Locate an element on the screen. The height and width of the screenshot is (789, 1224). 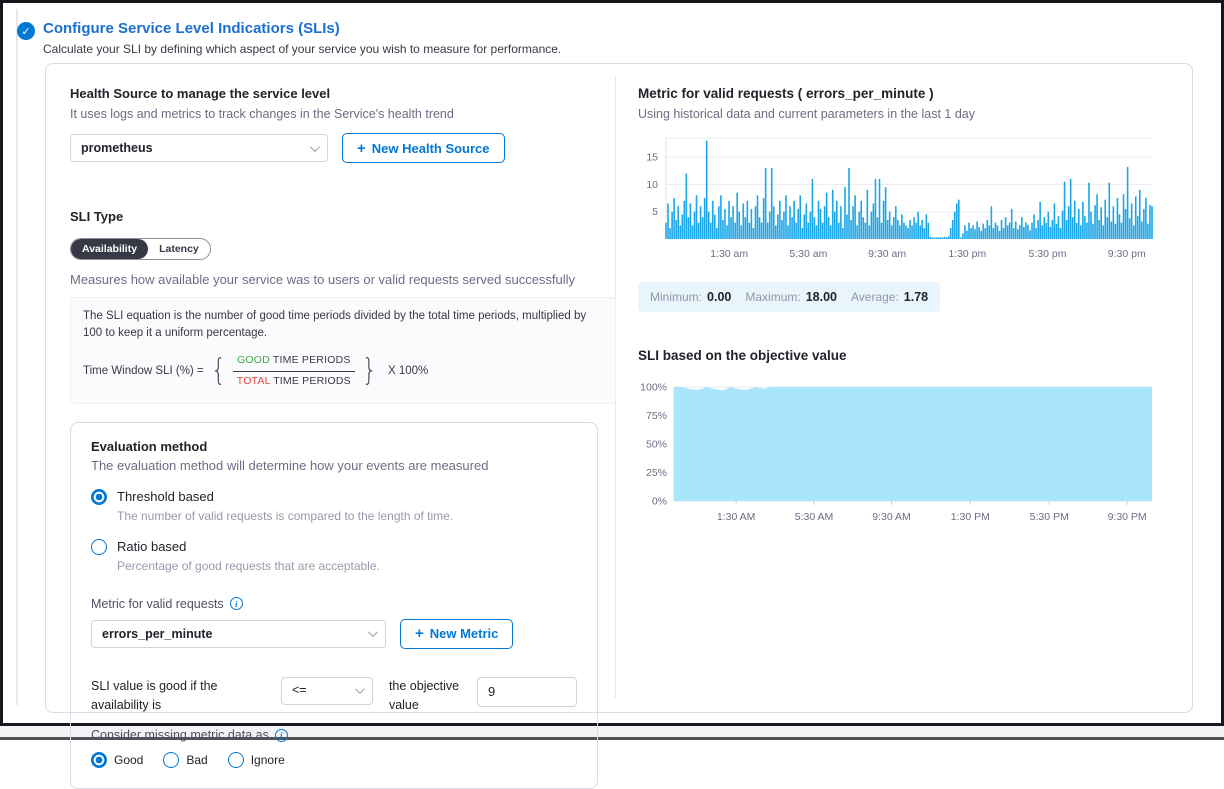
sli-type-pill-latency: Latency is located at coordinates (179, 249).